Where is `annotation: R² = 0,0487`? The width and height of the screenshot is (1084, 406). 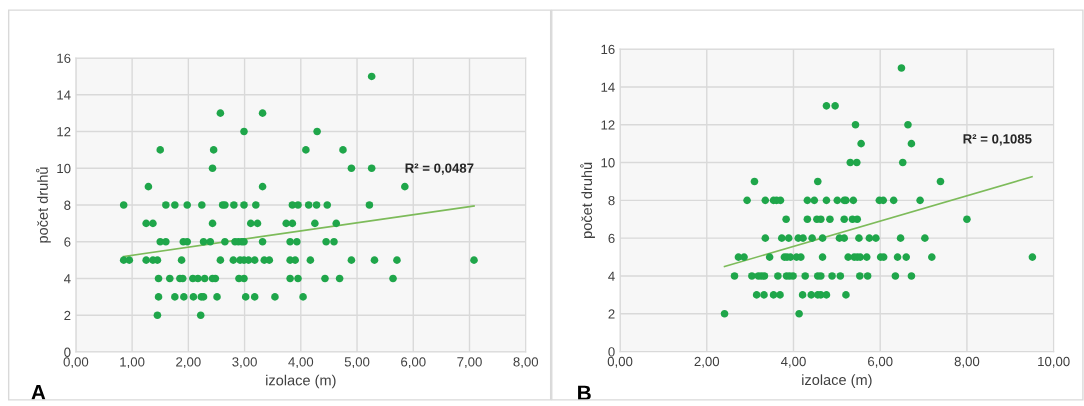
annotation: R² = 0,0487 is located at coordinates (439, 169).